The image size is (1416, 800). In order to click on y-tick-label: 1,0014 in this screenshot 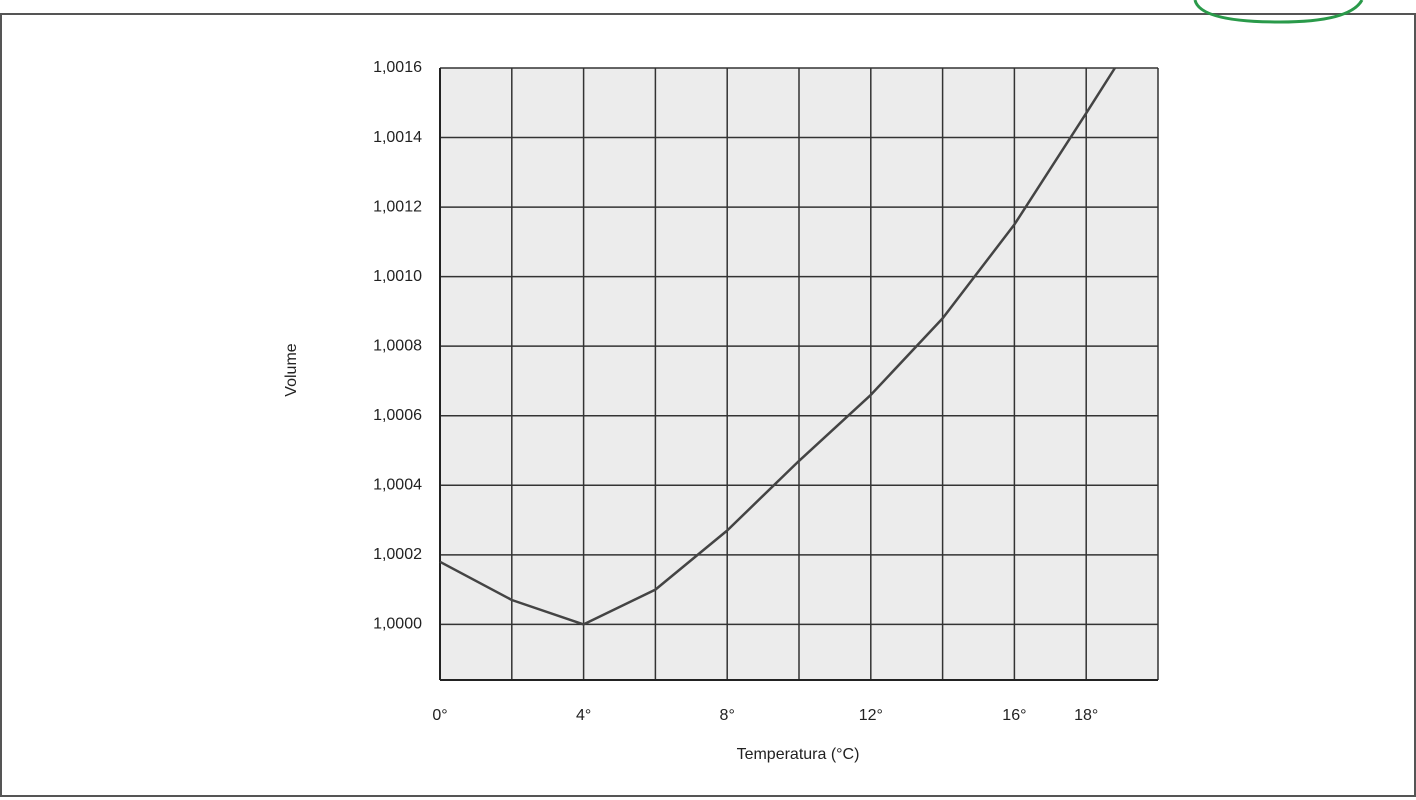, I will do `click(397, 137)`.